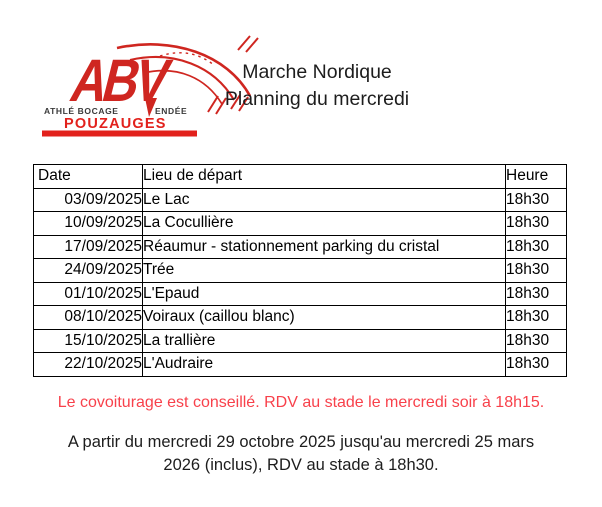 The height and width of the screenshot is (507, 602). Describe the element at coordinates (324, 176) in the screenshot. I see `header-lieu: Lieu de départ` at that location.